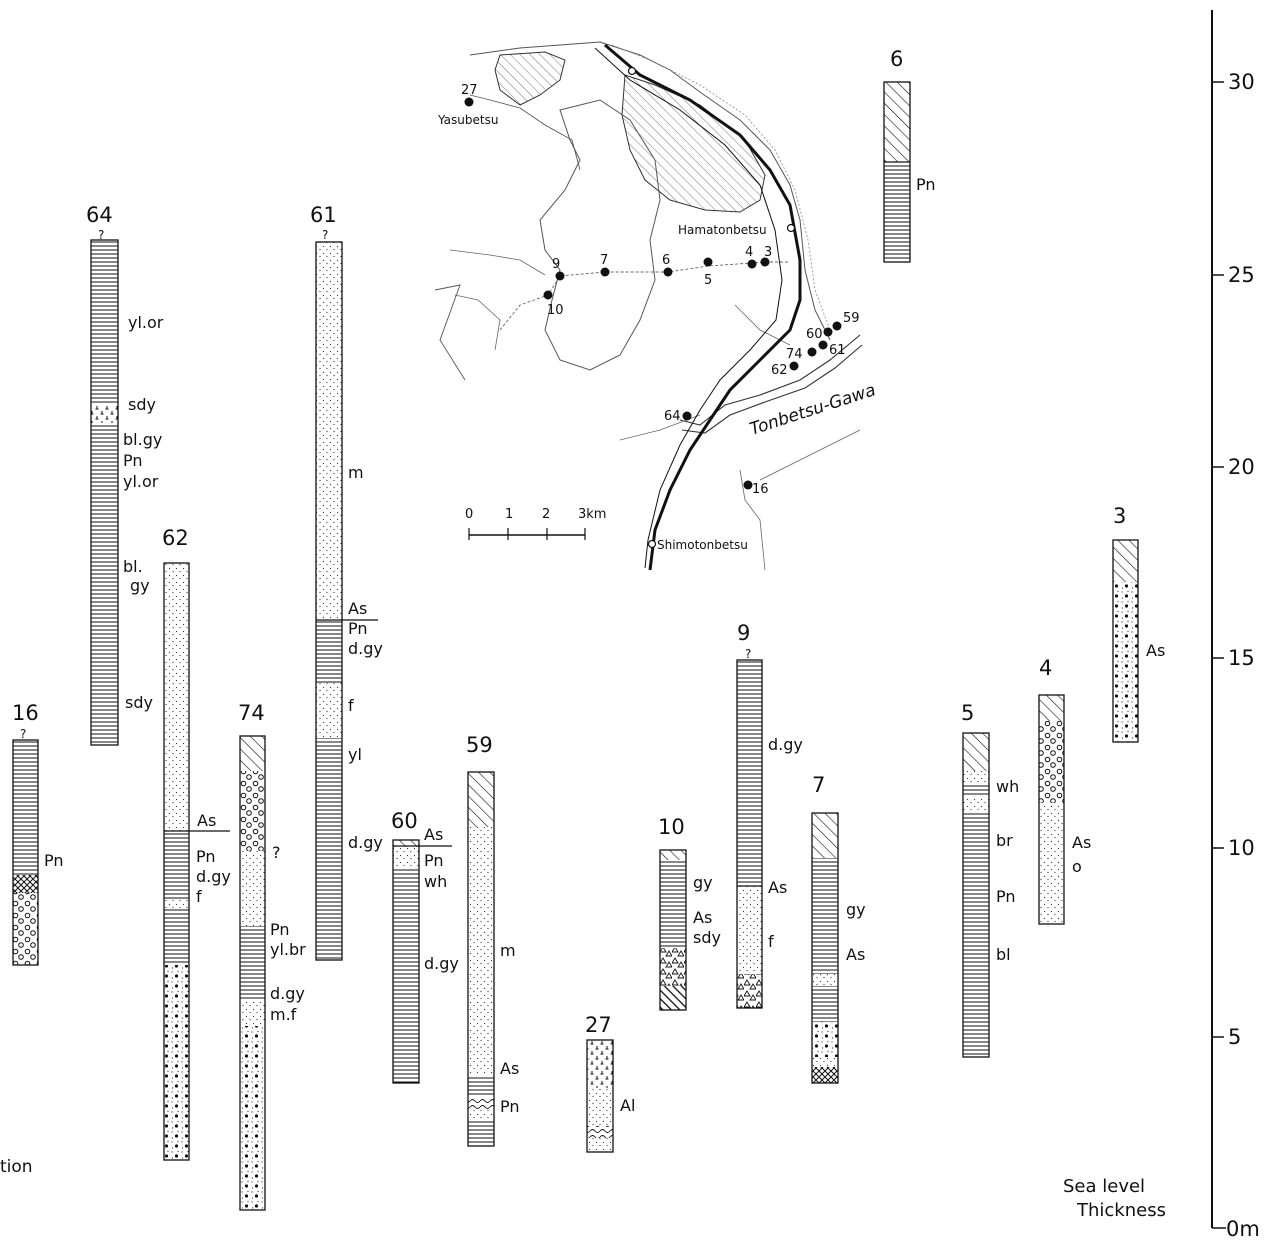 This screenshot has width=1273, height=1242. What do you see at coordinates (527, 534) in the screenshot?
I see `map-scale-bar` at bounding box center [527, 534].